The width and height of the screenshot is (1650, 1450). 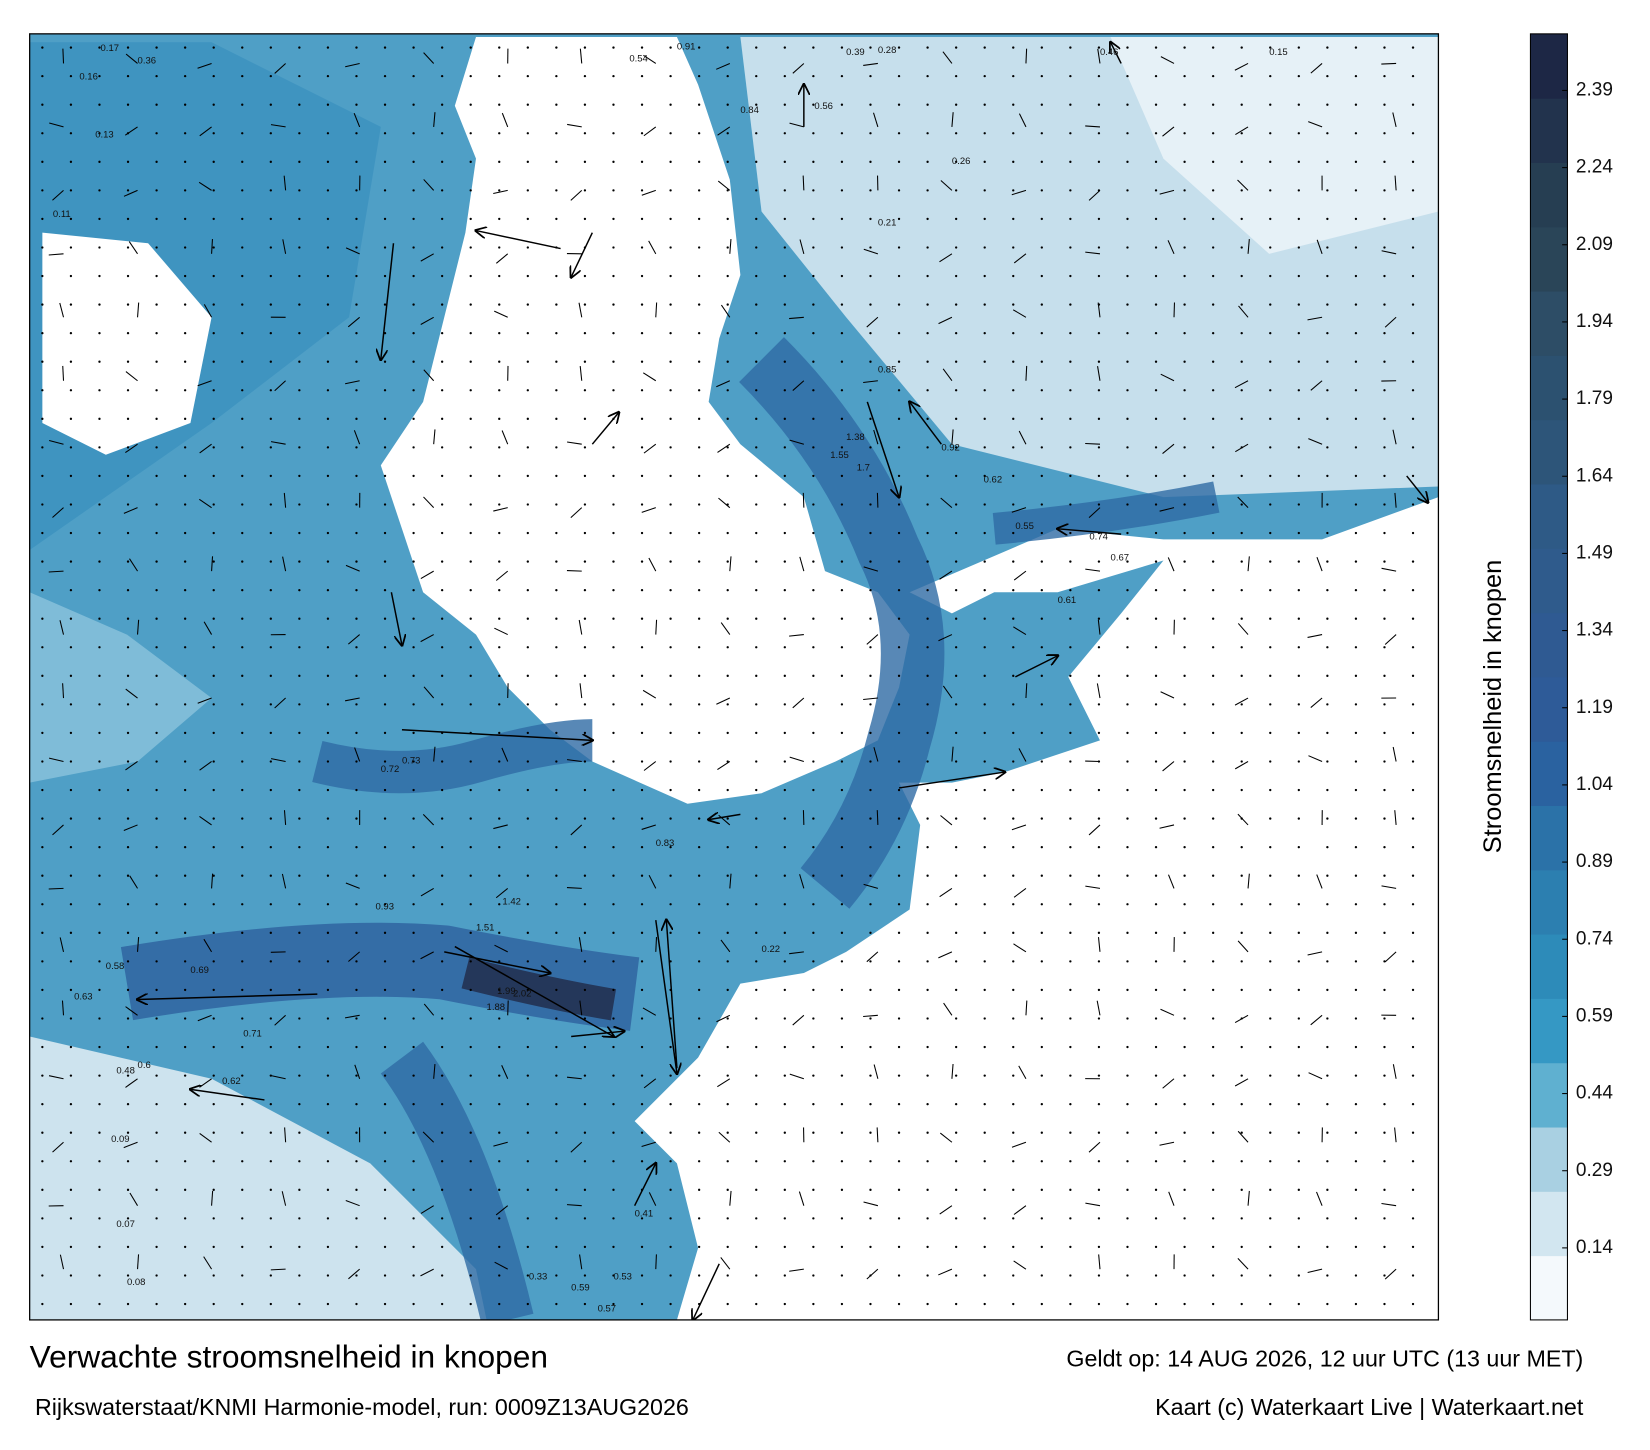 I want to click on value-label: 0.46, so click(x=1109, y=52).